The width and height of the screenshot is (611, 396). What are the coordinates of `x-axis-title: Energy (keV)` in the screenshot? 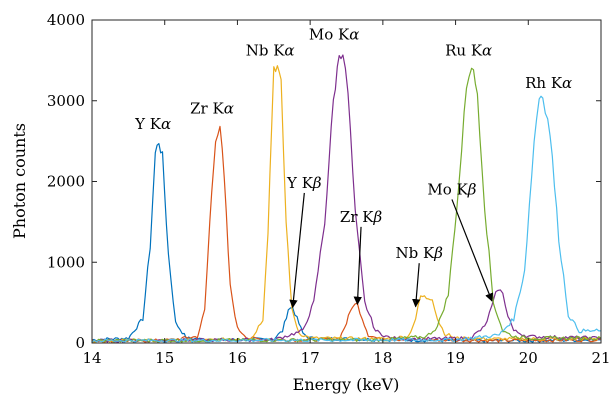 It's located at (346, 384).